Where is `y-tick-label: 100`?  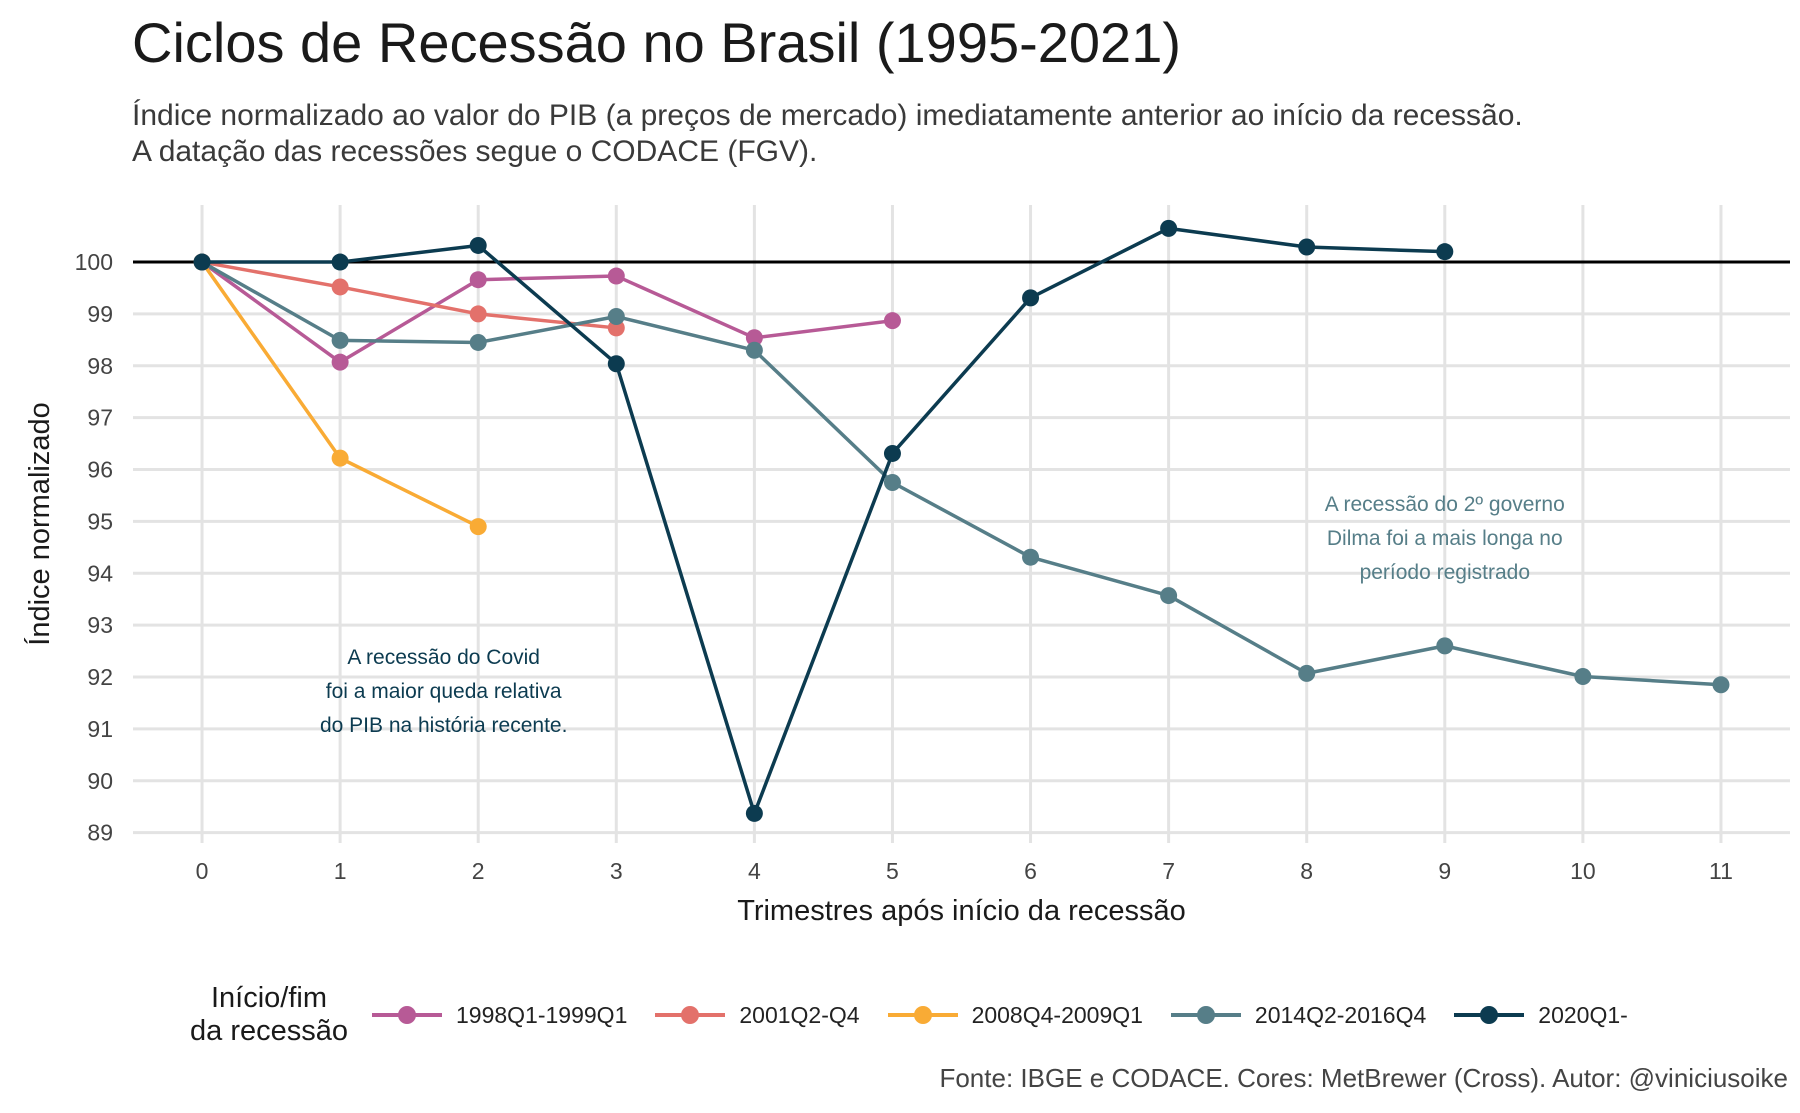
y-tick-label: 100 is located at coordinates (94, 262).